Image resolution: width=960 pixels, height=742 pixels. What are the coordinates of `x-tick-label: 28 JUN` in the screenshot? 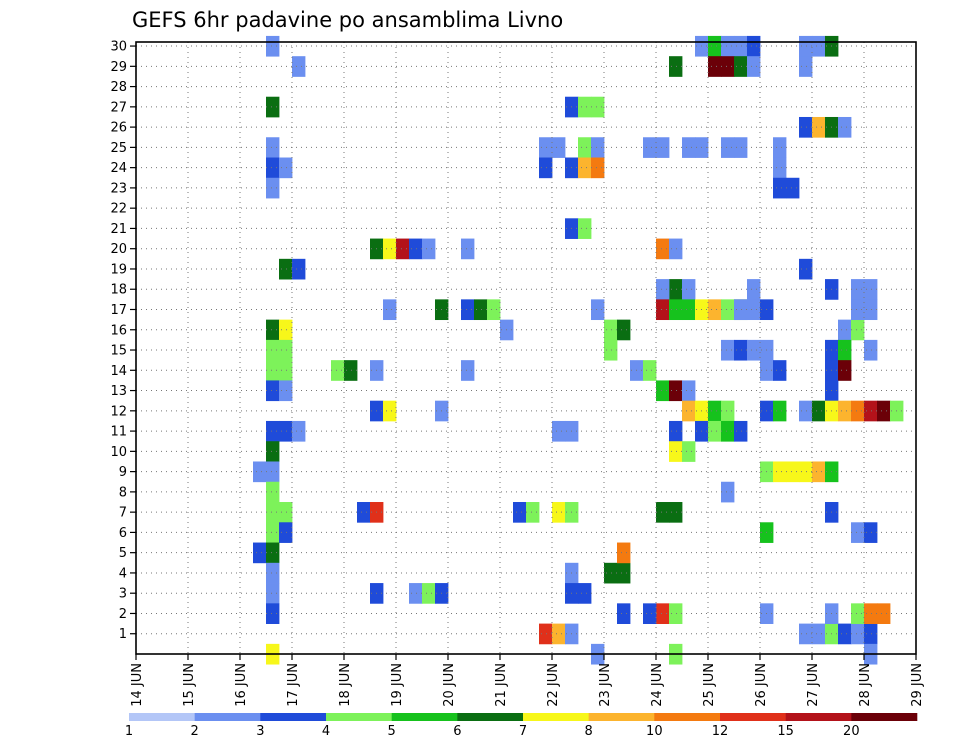 It's located at (865, 685).